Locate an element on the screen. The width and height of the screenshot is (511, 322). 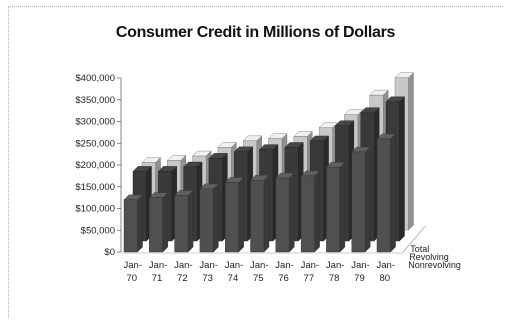
x-tick-label-year: 73 is located at coordinates (207, 278).